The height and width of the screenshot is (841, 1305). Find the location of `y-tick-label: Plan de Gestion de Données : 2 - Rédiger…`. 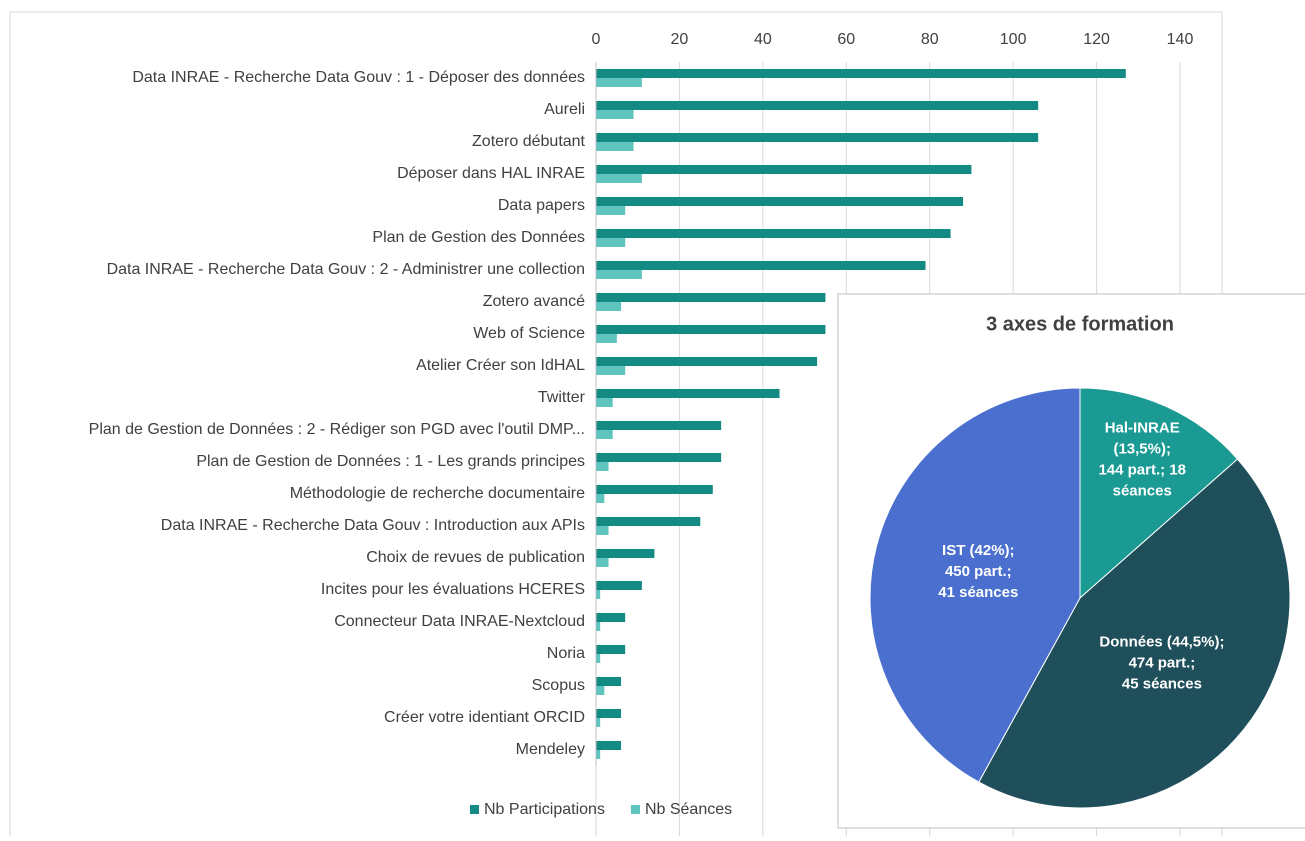

y-tick-label: Plan de Gestion de Données : 2 - Rédiger… is located at coordinates (337, 429).